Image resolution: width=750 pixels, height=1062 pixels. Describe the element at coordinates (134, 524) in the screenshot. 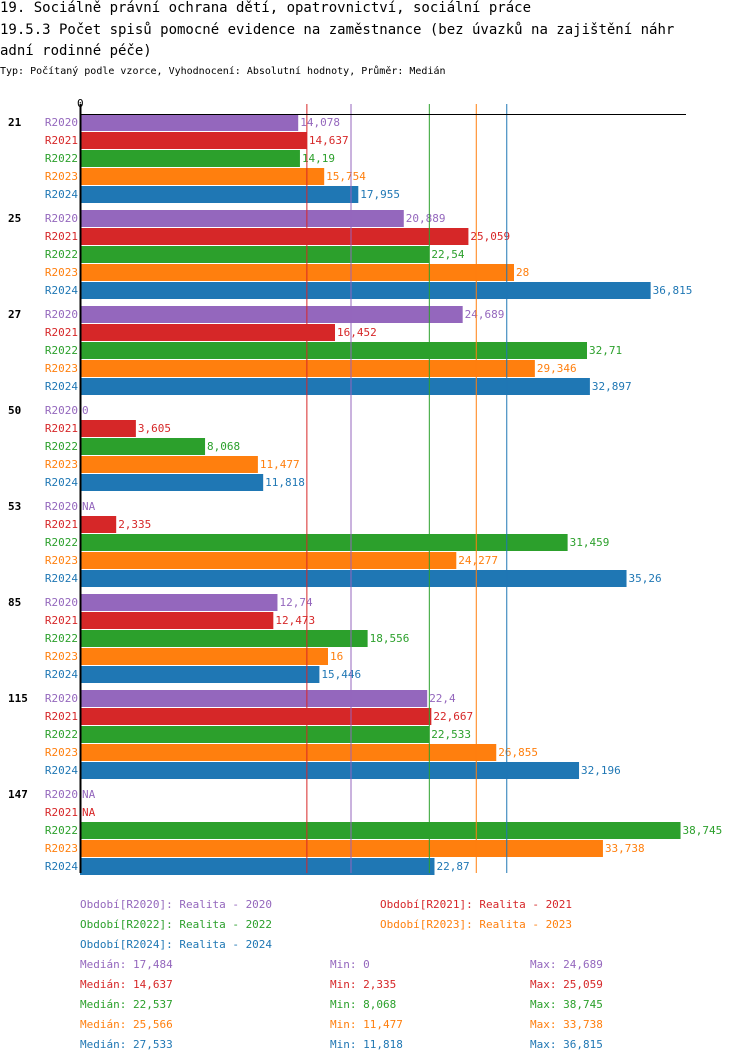

I see `bar-value-label: 2,335` at that location.